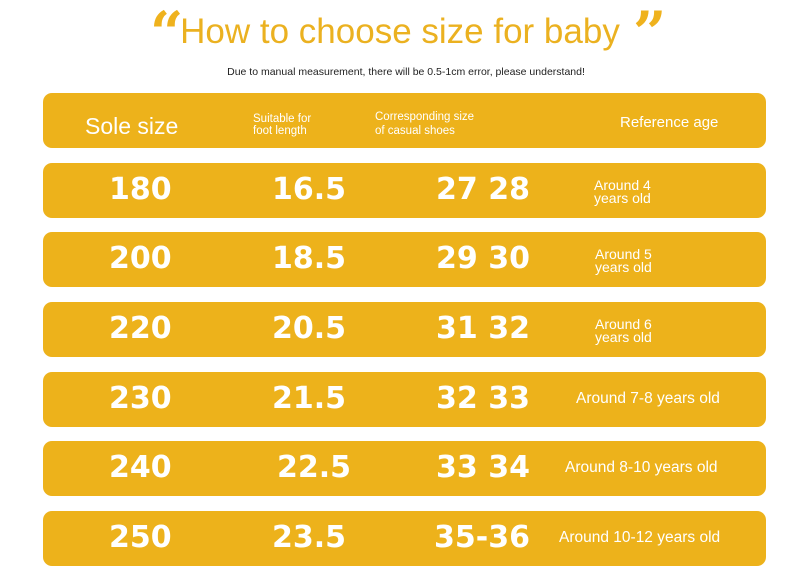 The height and width of the screenshot is (571, 800). What do you see at coordinates (132, 126) in the screenshot?
I see `header-sole-size: Sole size` at bounding box center [132, 126].